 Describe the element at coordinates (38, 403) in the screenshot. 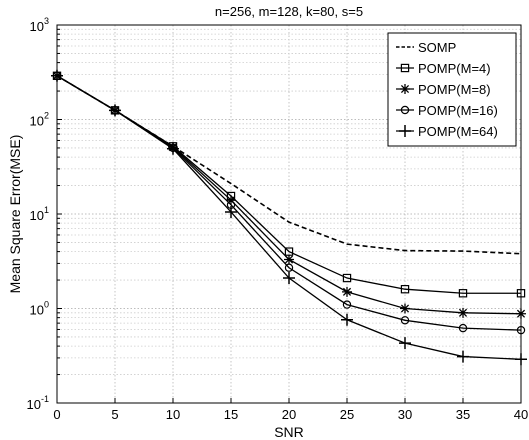

I see `y-tick-label: 10⁻¹` at that location.